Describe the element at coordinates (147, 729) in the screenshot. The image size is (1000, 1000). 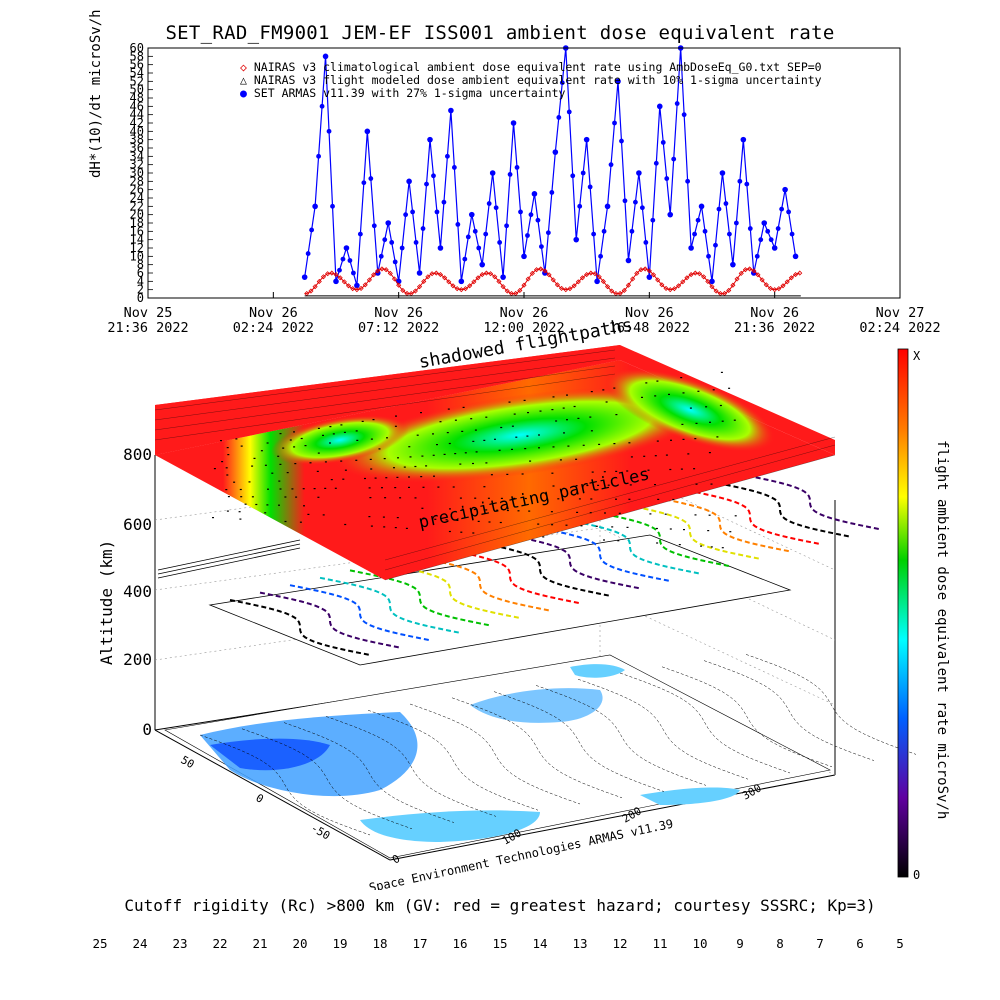
I see `z-tick-label: 0` at that location.